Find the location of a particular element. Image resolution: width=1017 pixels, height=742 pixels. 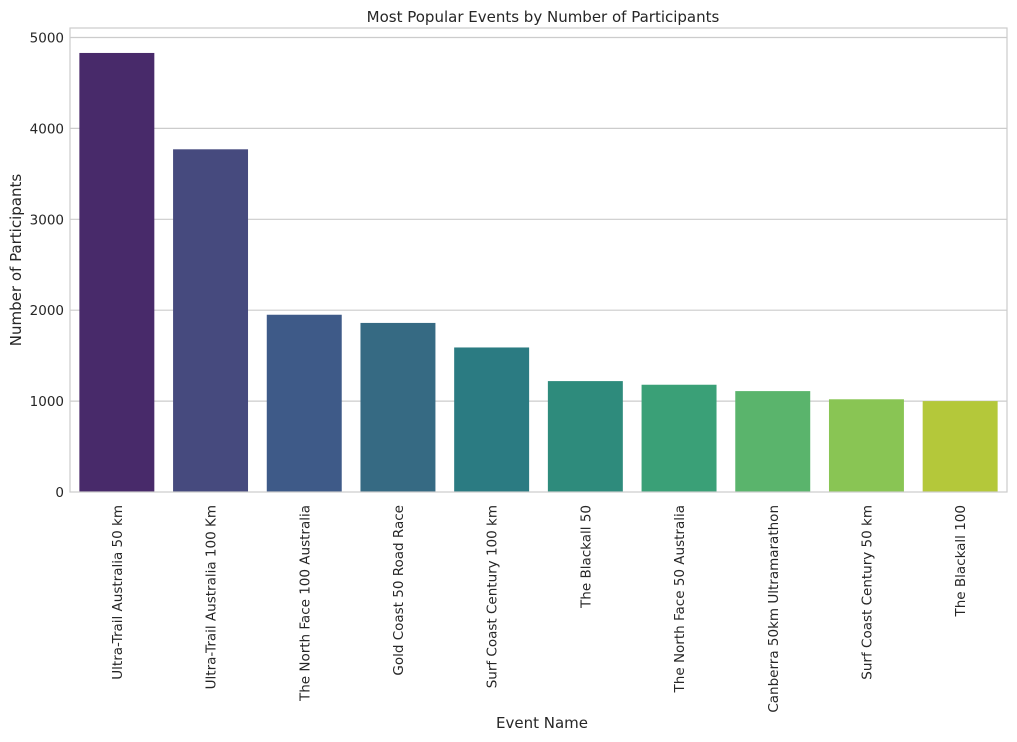

y-tick-label: 5000 is located at coordinates (47, 39).